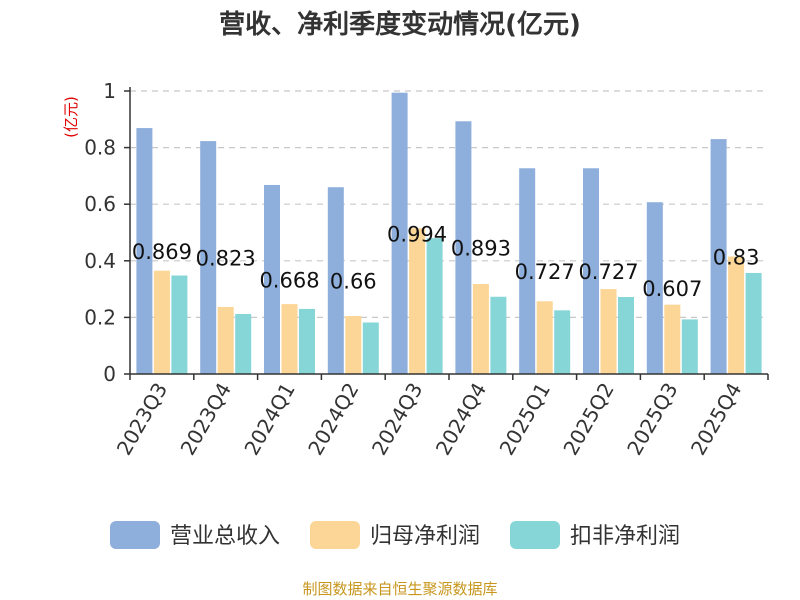 The height and width of the screenshot is (600, 800). What do you see at coordinates (269, 419) in the screenshot?
I see `x-tick-label-2024Q1: 2024Q1` at bounding box center [269, 419].